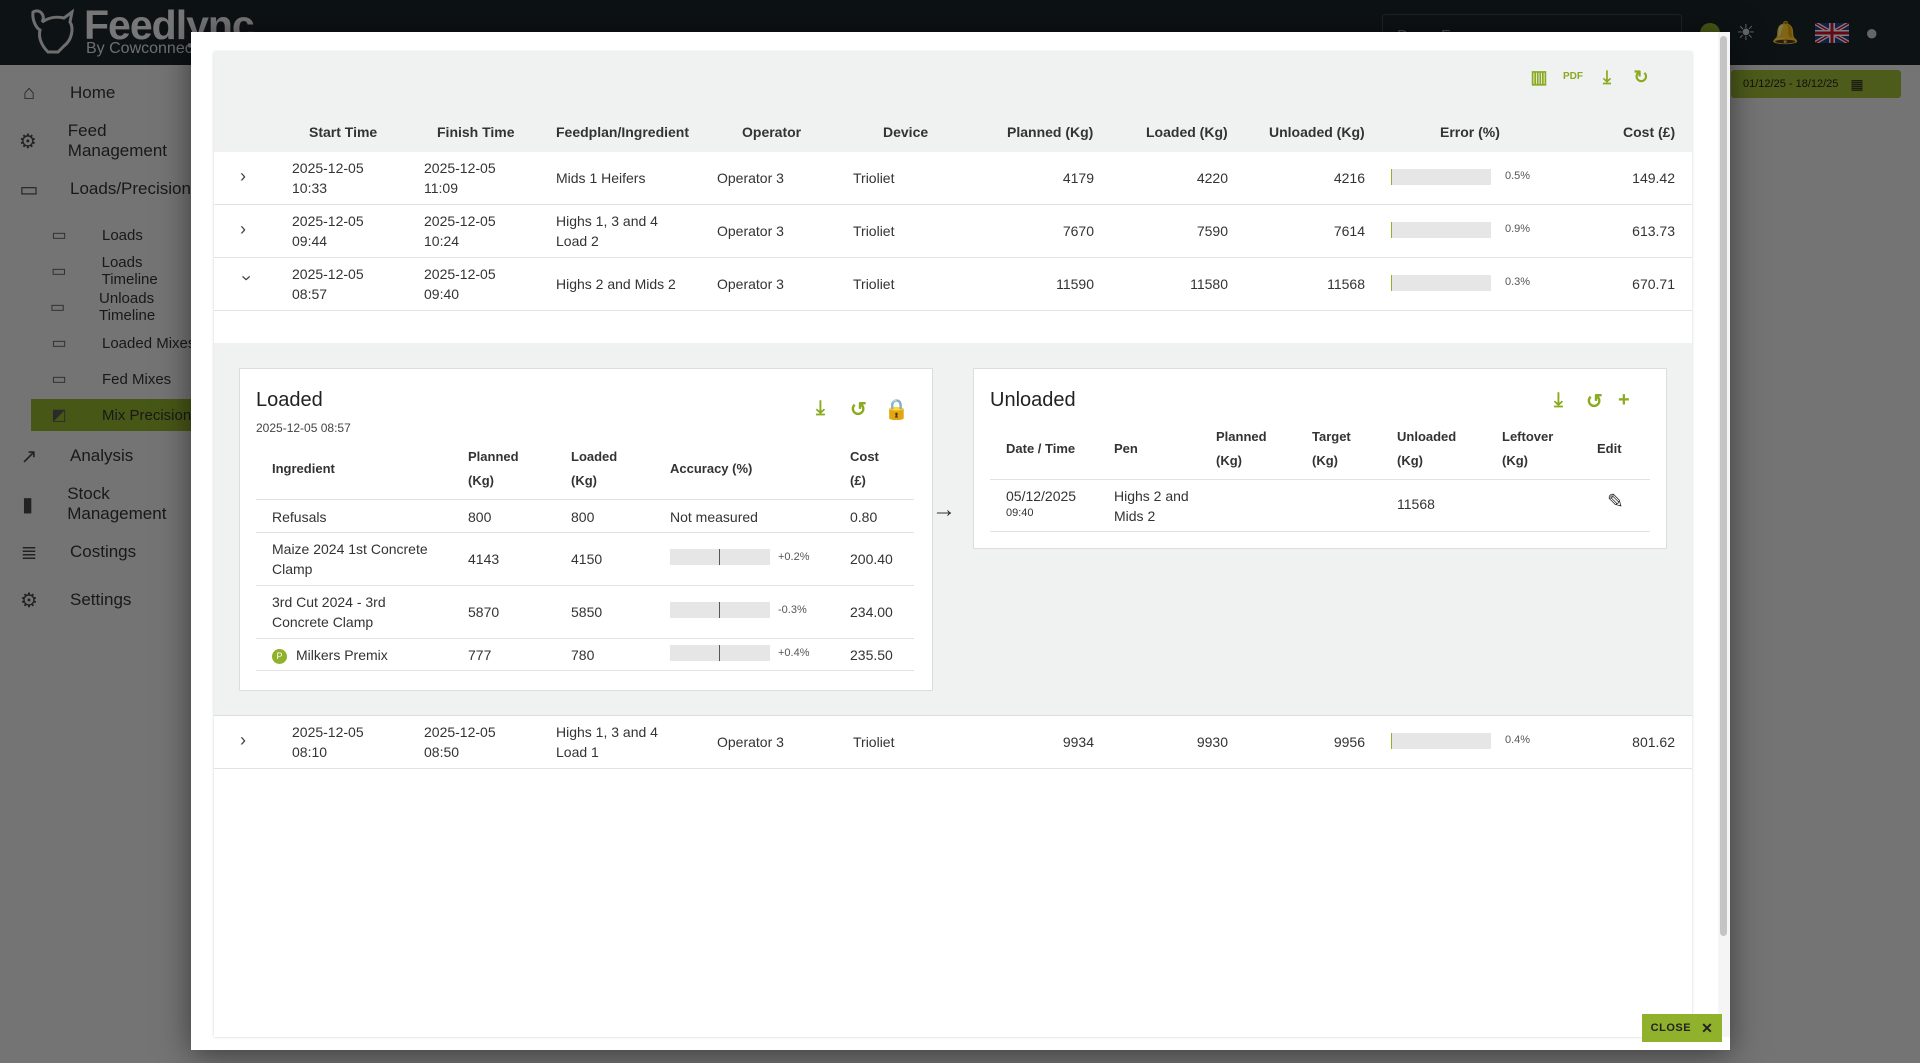 The width and height of the screenshot is (1920, 1063). Describe the element at coordinates (480, 655) in the screenshot. I see `planned-value: 777` at that location.